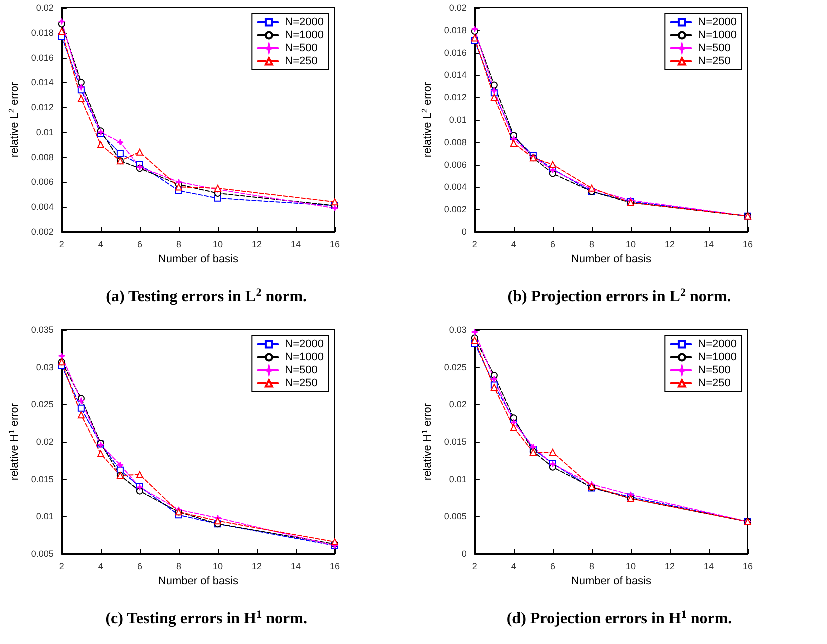 This screenshot has height=644, width=827. I want to click on y-tick-label: 0.035, so click(42, 330).